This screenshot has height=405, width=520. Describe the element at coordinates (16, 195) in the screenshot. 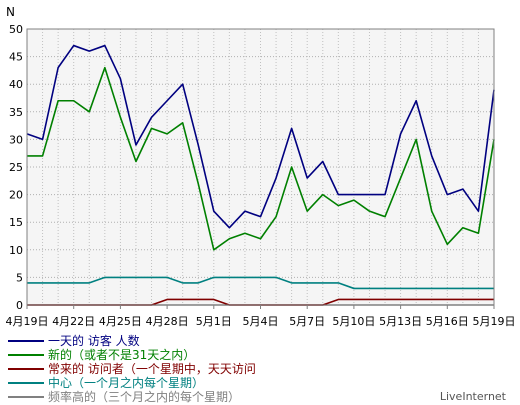

I see `y-tick-label: 20` at that location.